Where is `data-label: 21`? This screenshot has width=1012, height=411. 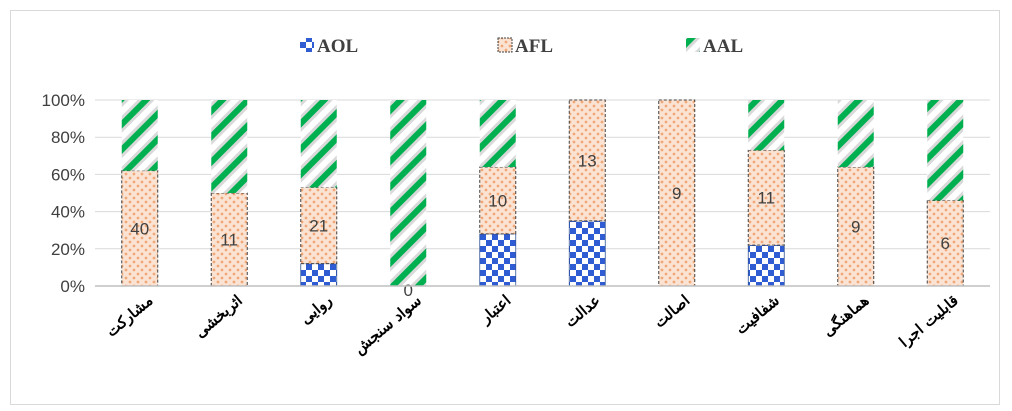 data-label: 21 is located at coordinates (318, 226).